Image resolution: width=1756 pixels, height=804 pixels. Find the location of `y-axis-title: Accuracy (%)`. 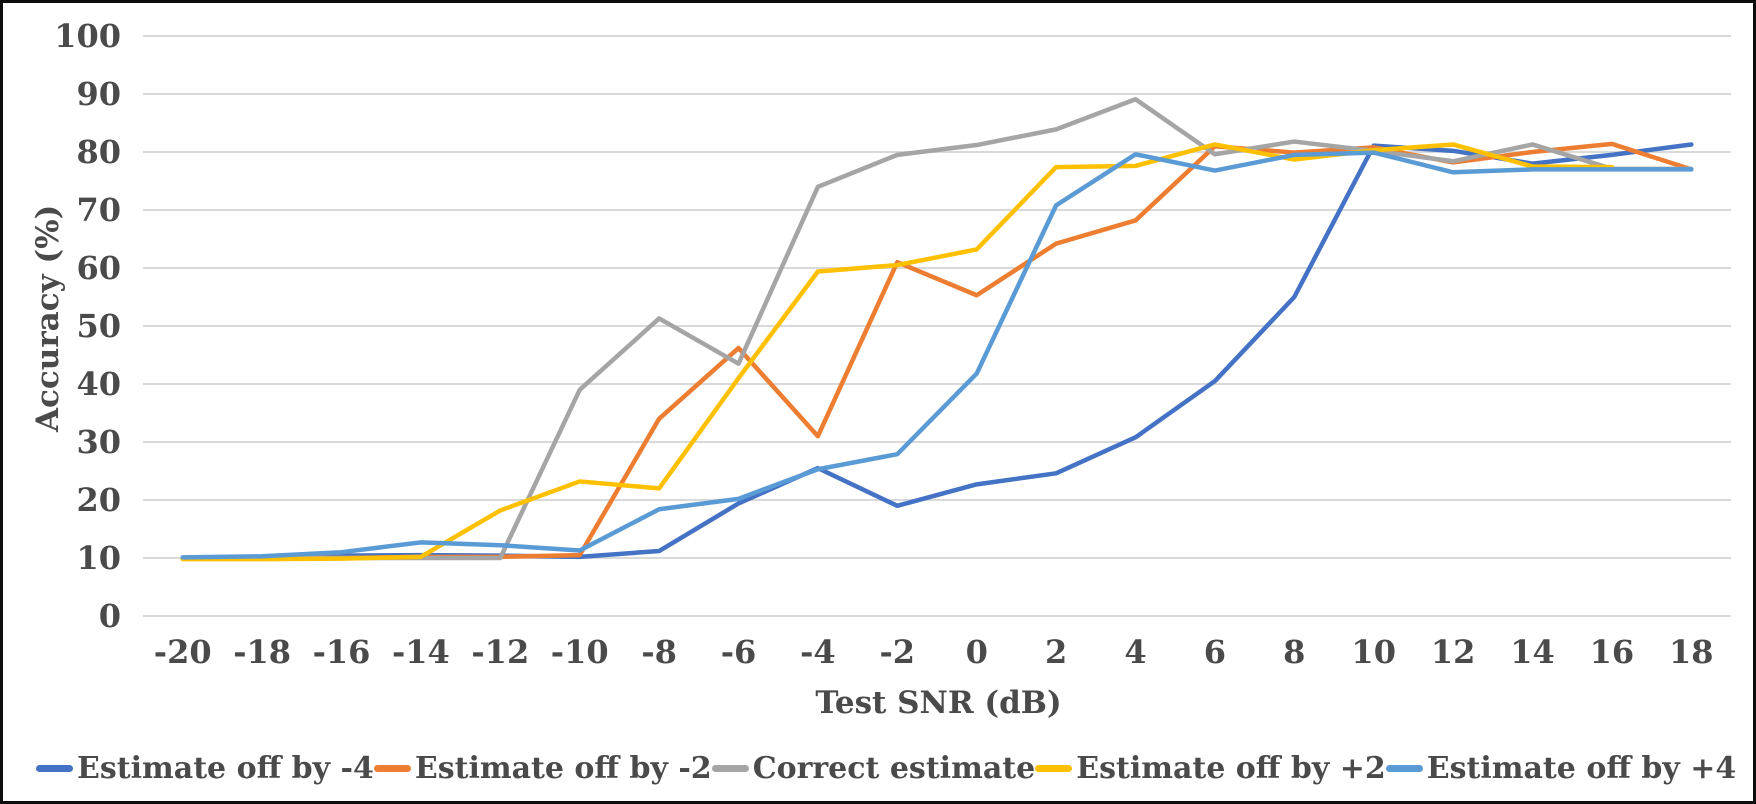

y-axis-title: Accuracy (%) is located at coordinates (48, 318).